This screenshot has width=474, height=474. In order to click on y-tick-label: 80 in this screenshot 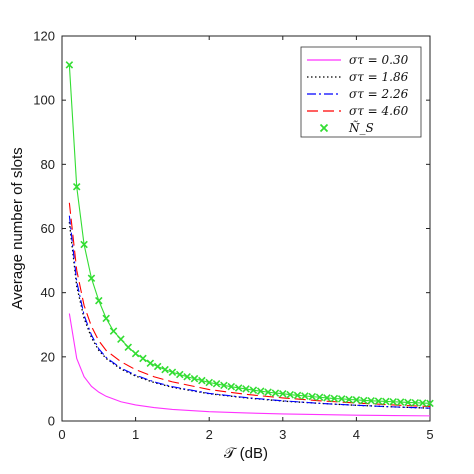, I will do `click(48, 164)`.